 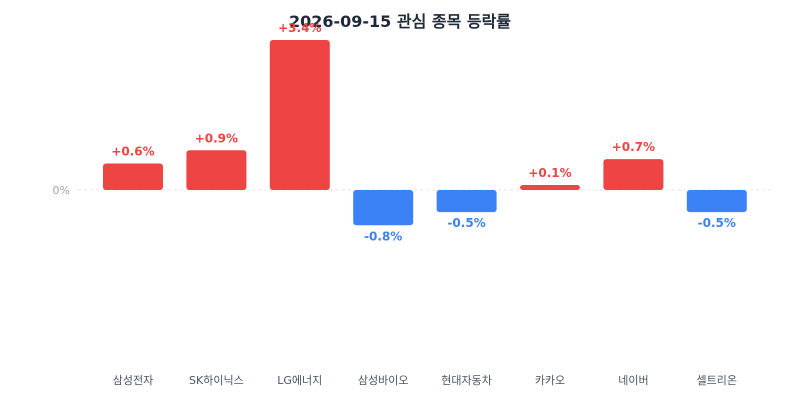 I want to click on category-label-1: SK하이닉스, so click(x=216, y=380).